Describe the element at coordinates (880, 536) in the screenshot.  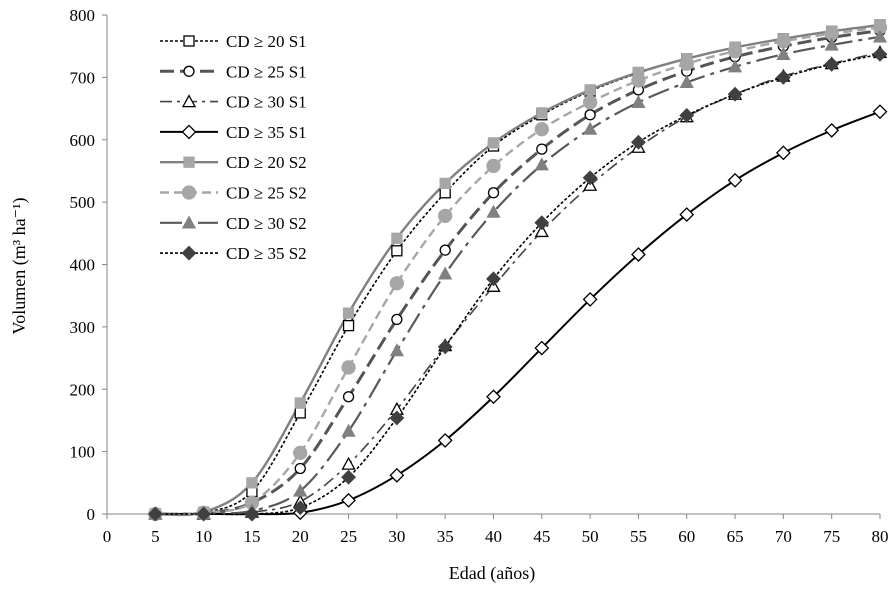
I see `x-tick-label: 80` at that location.